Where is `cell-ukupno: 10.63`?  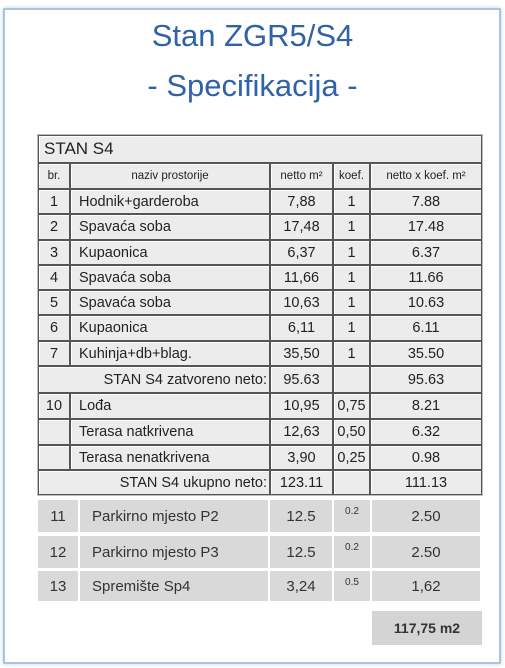 cell-ukupno: 10.63 is located at coordinates (426, 302).